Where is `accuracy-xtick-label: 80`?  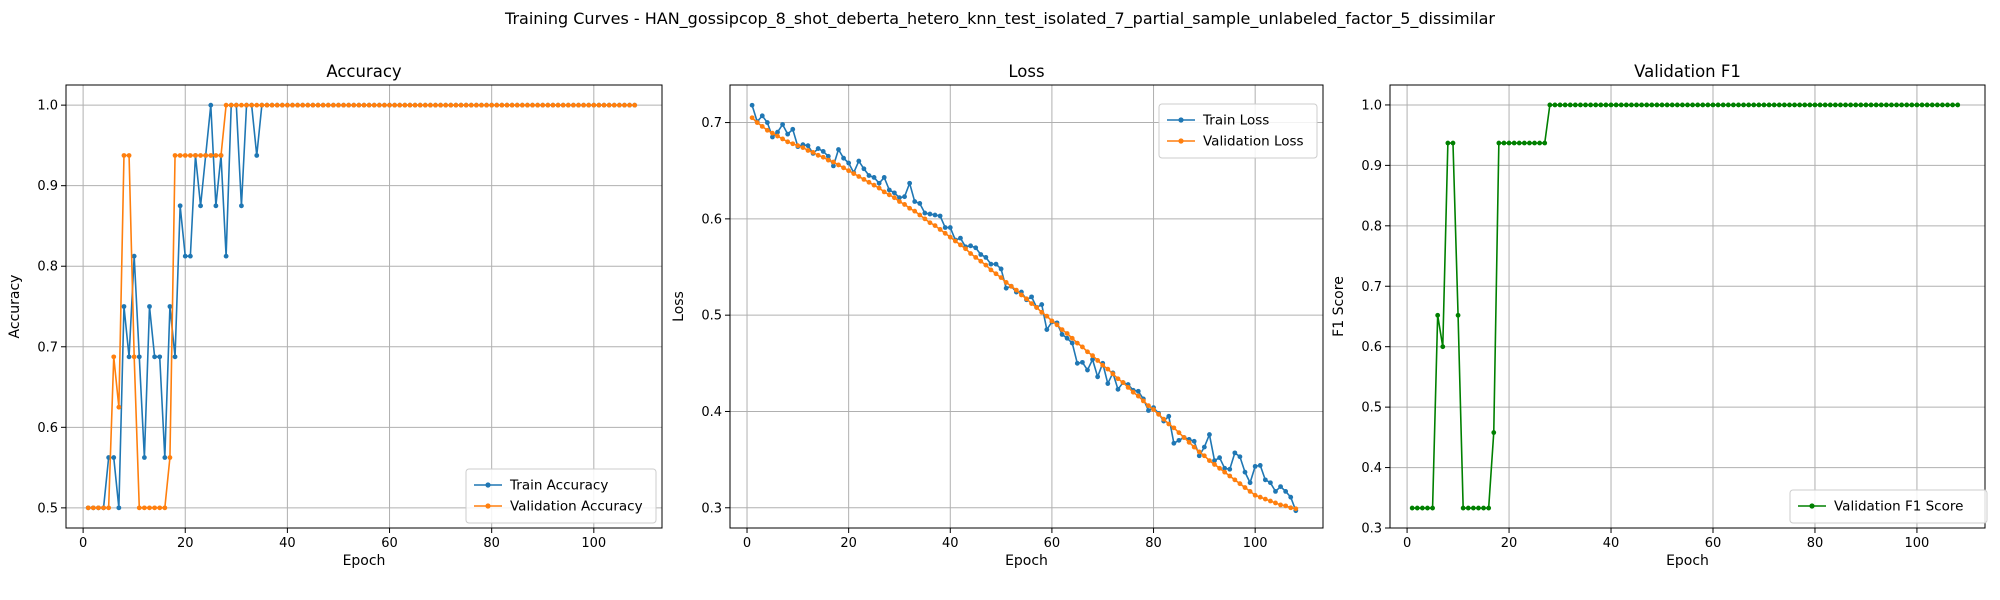 accuracy-xtick-label: 80 is located at coordinates (491, 543).